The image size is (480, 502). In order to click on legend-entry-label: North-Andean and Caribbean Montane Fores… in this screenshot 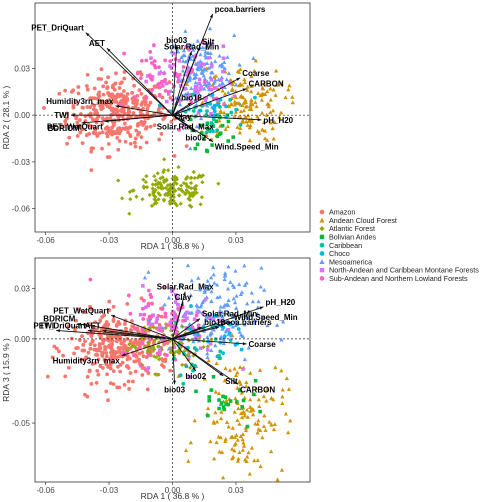, I will do `click(404, 270)`.